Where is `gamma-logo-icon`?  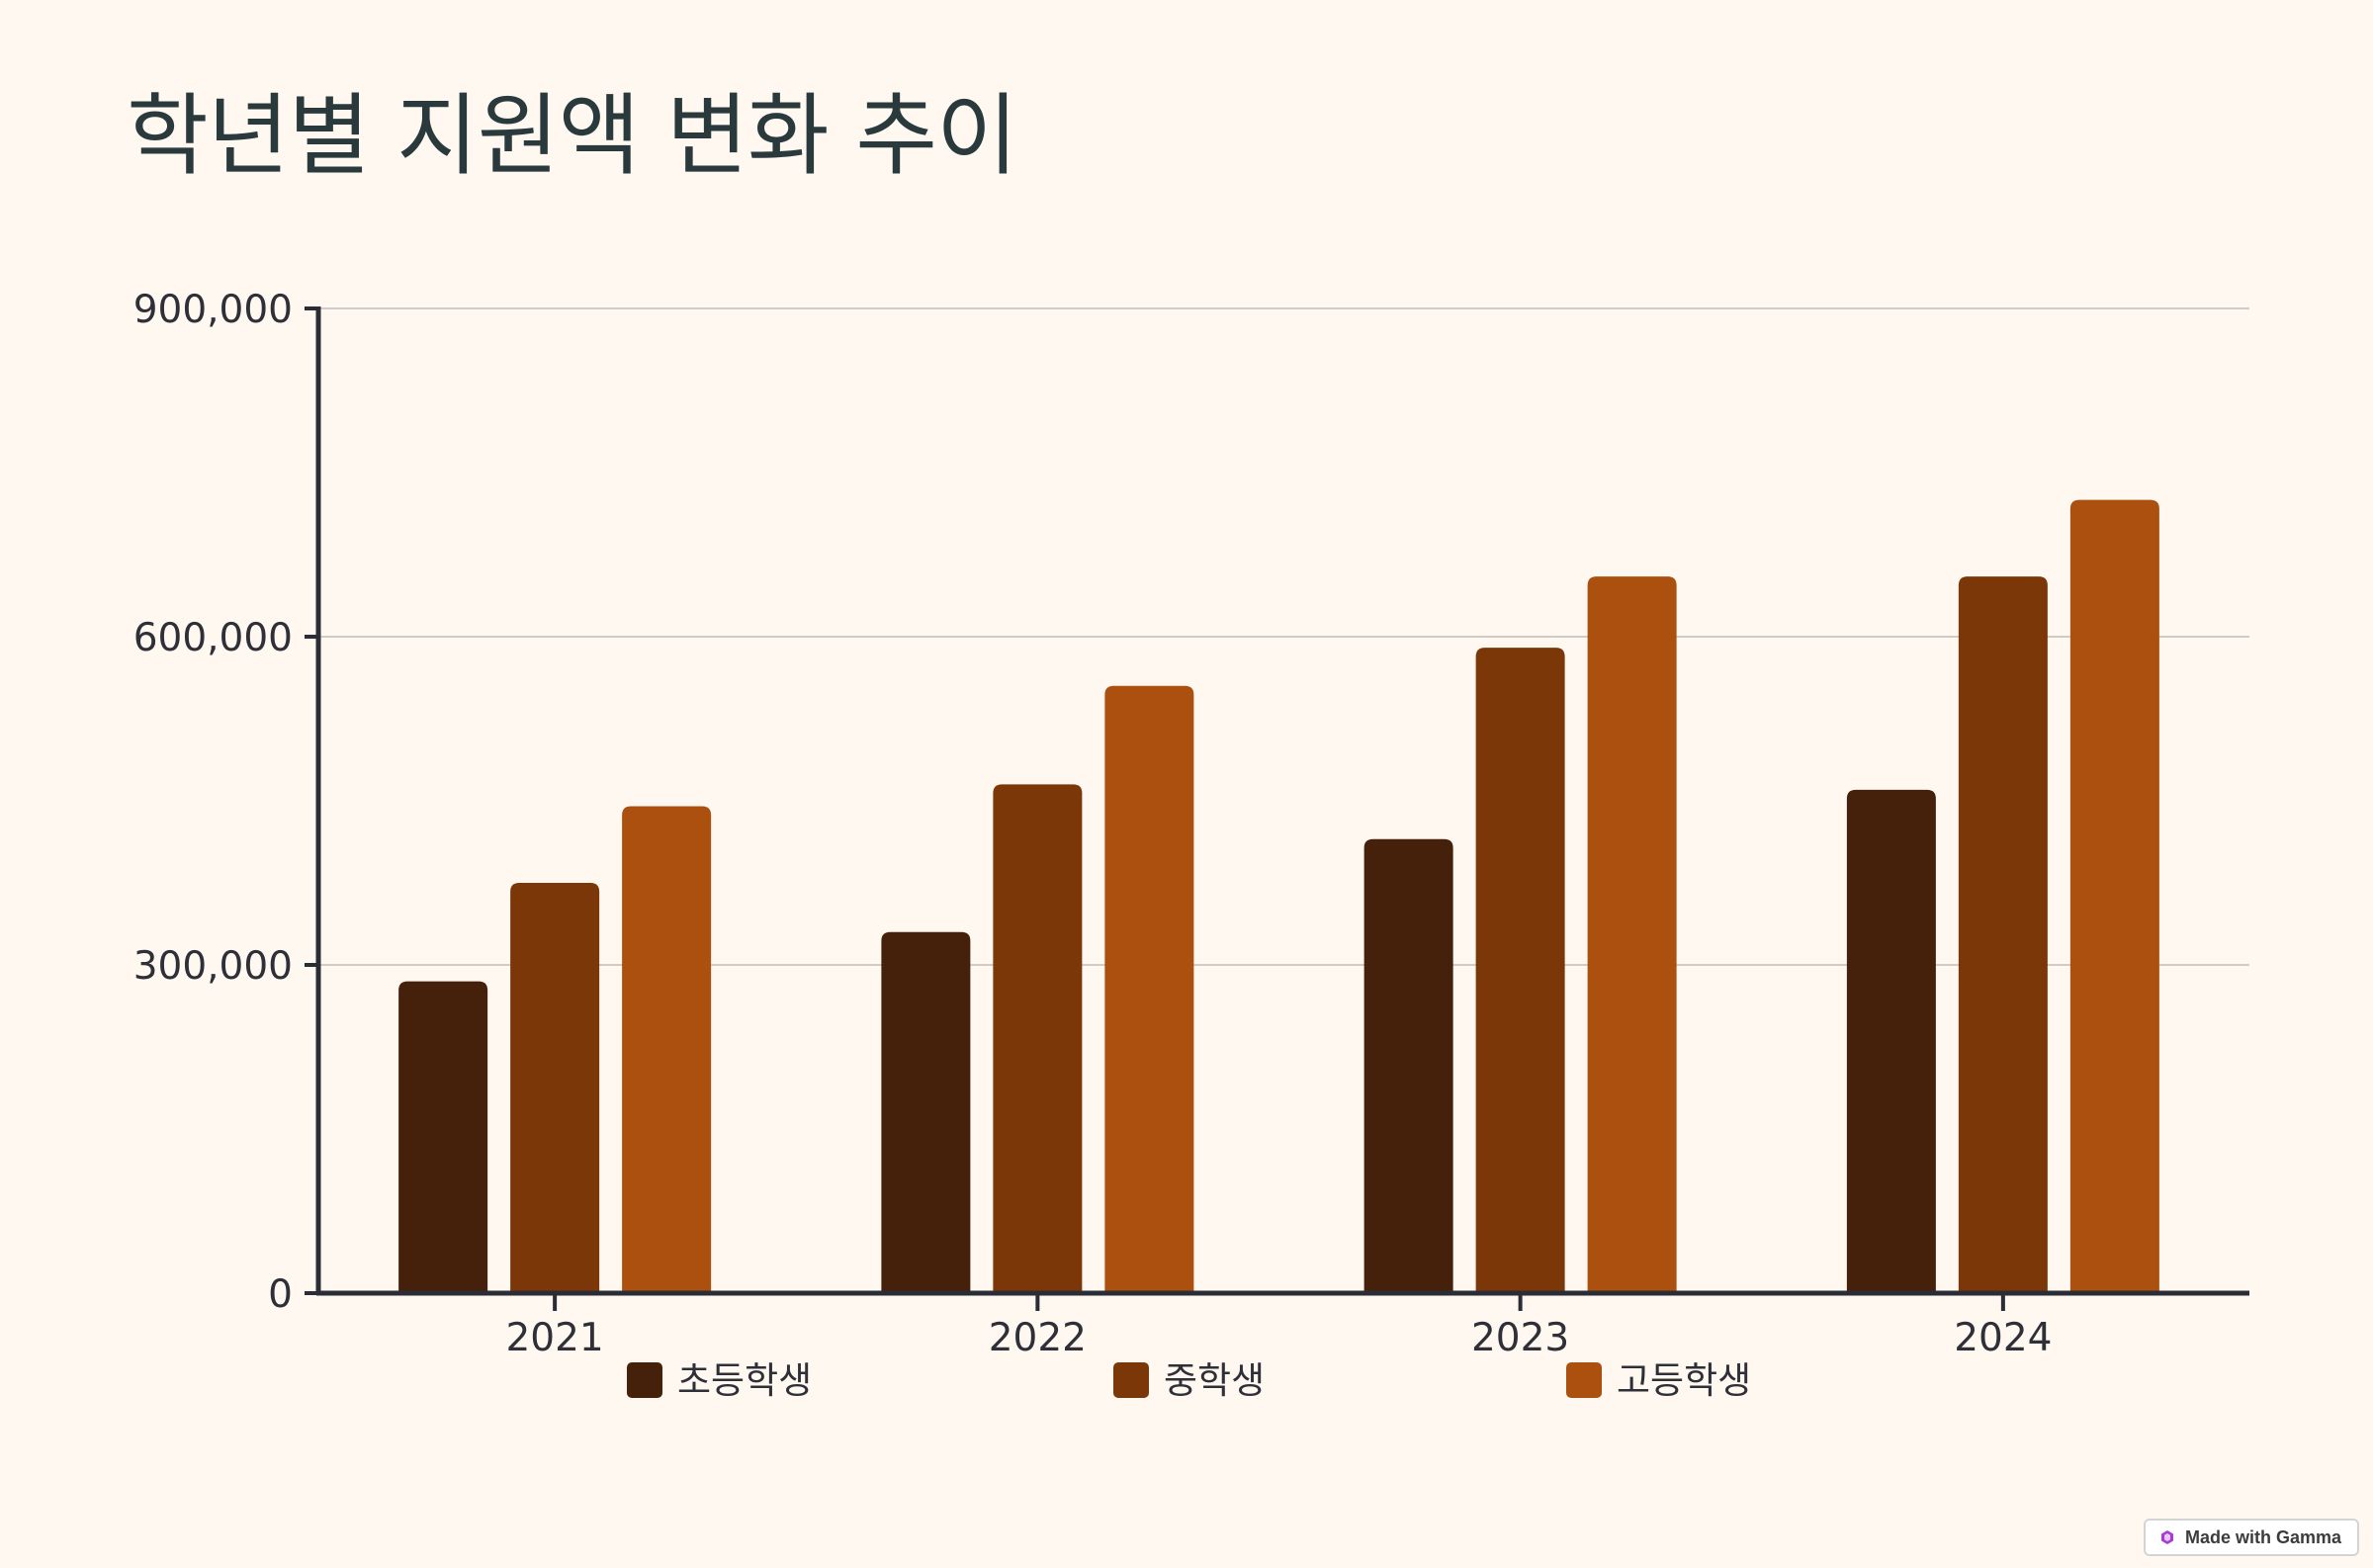
gamma-logo-icon is located at coordinates (2167, 1537).